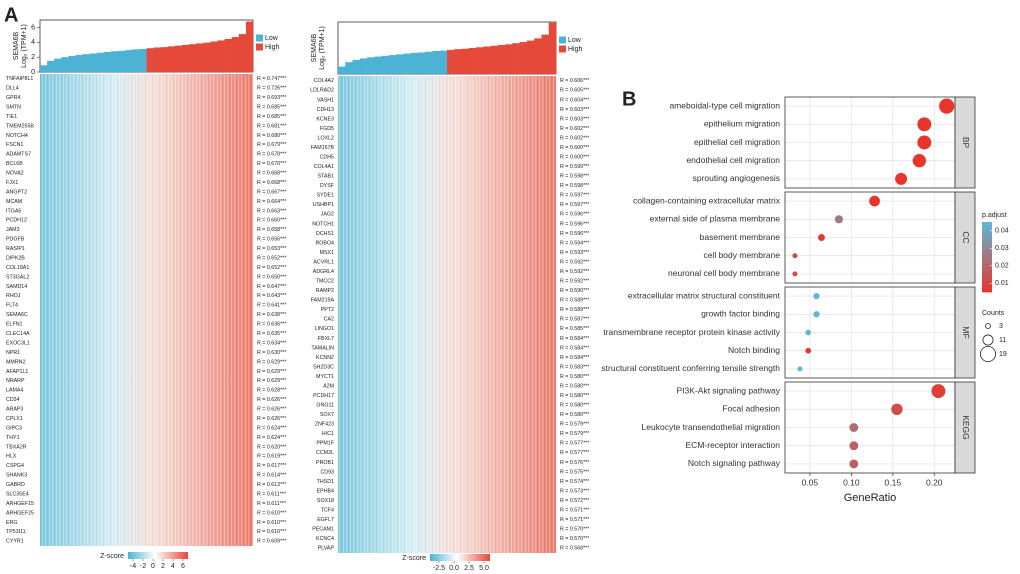  Describe the element at coordinates (271, 79) in the screenshot. I see `correlation-label: R = 0.747***` at that location.